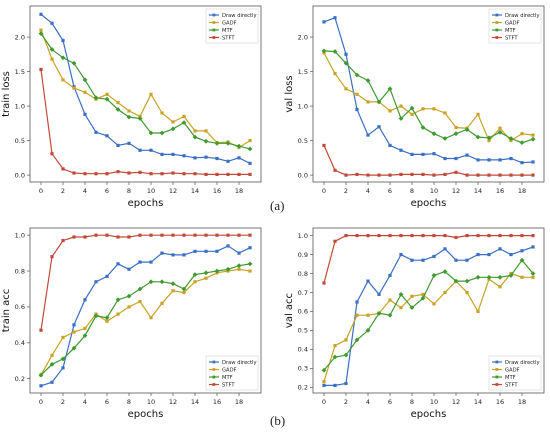  What do you see at coordinates (303, 141) in the screenshot?
I see `y-tick-label: 0.5` at bounding box center [303, 141].